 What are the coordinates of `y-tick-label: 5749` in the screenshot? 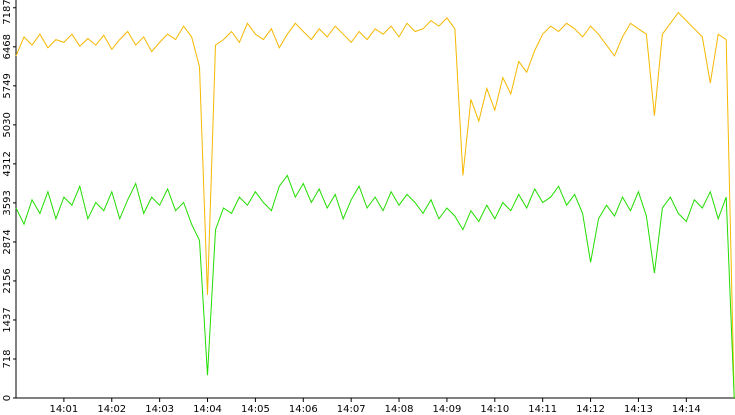 It's located at (7, 85).